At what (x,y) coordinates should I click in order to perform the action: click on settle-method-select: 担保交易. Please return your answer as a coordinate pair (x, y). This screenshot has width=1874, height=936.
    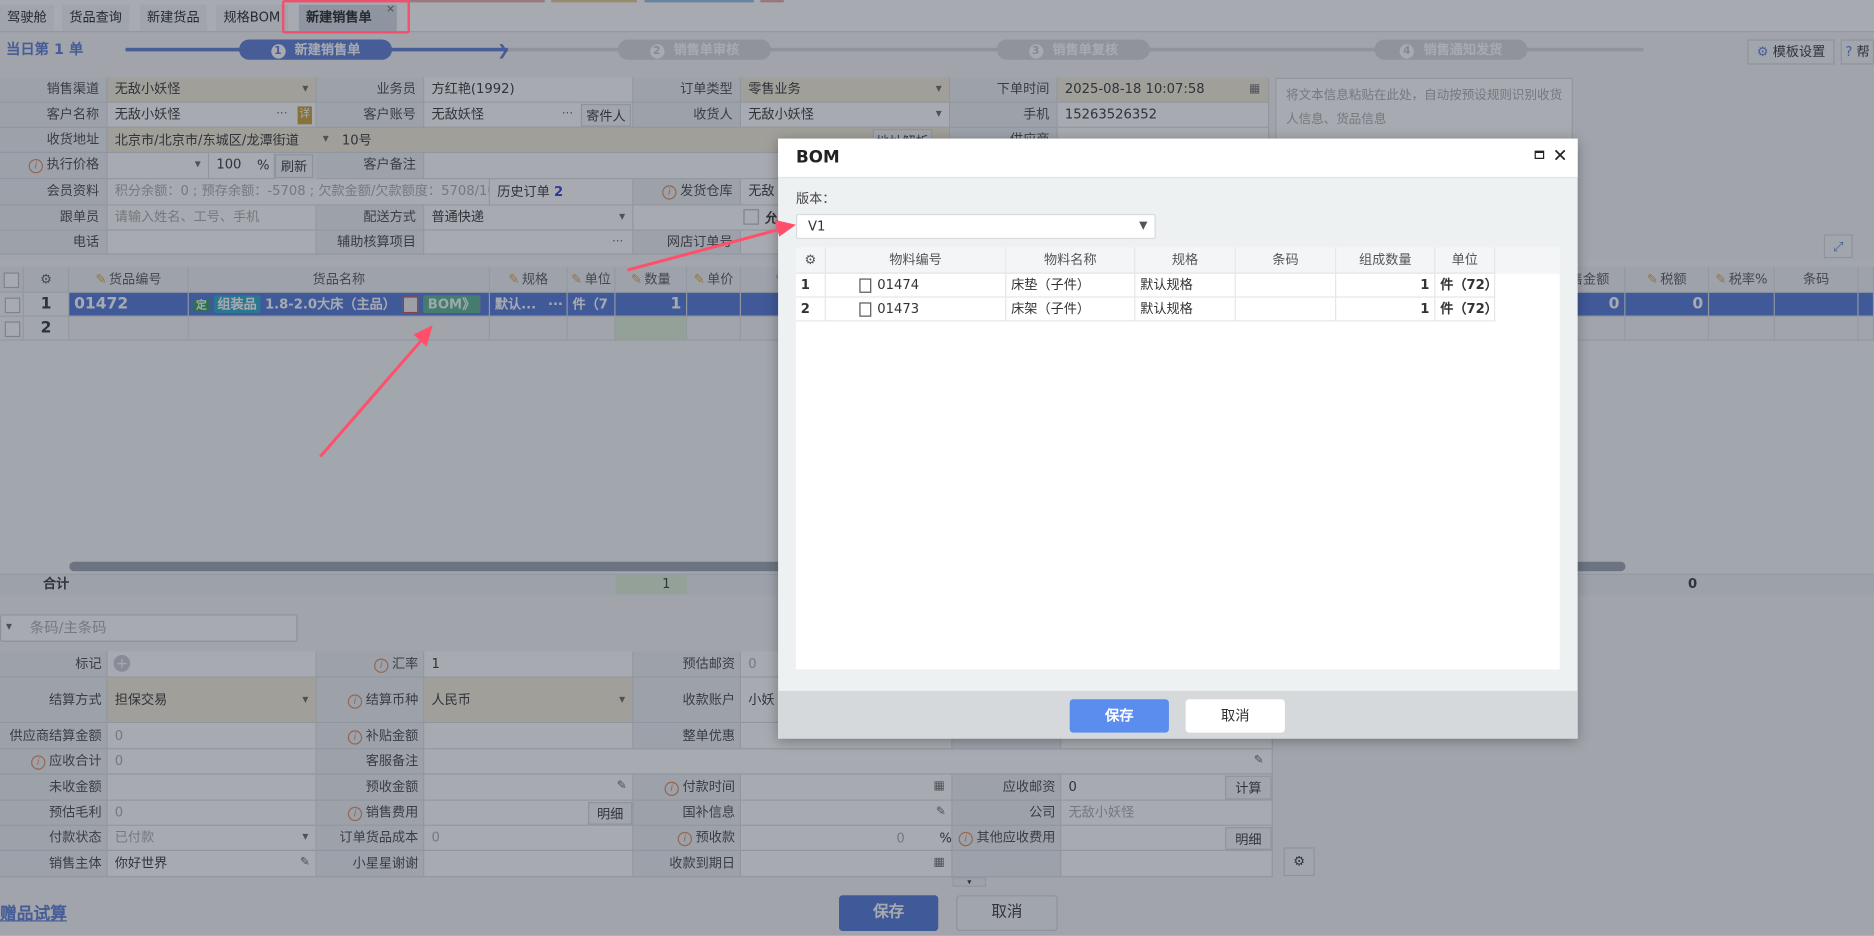
    Looking at the image, I should click on (212, 700).